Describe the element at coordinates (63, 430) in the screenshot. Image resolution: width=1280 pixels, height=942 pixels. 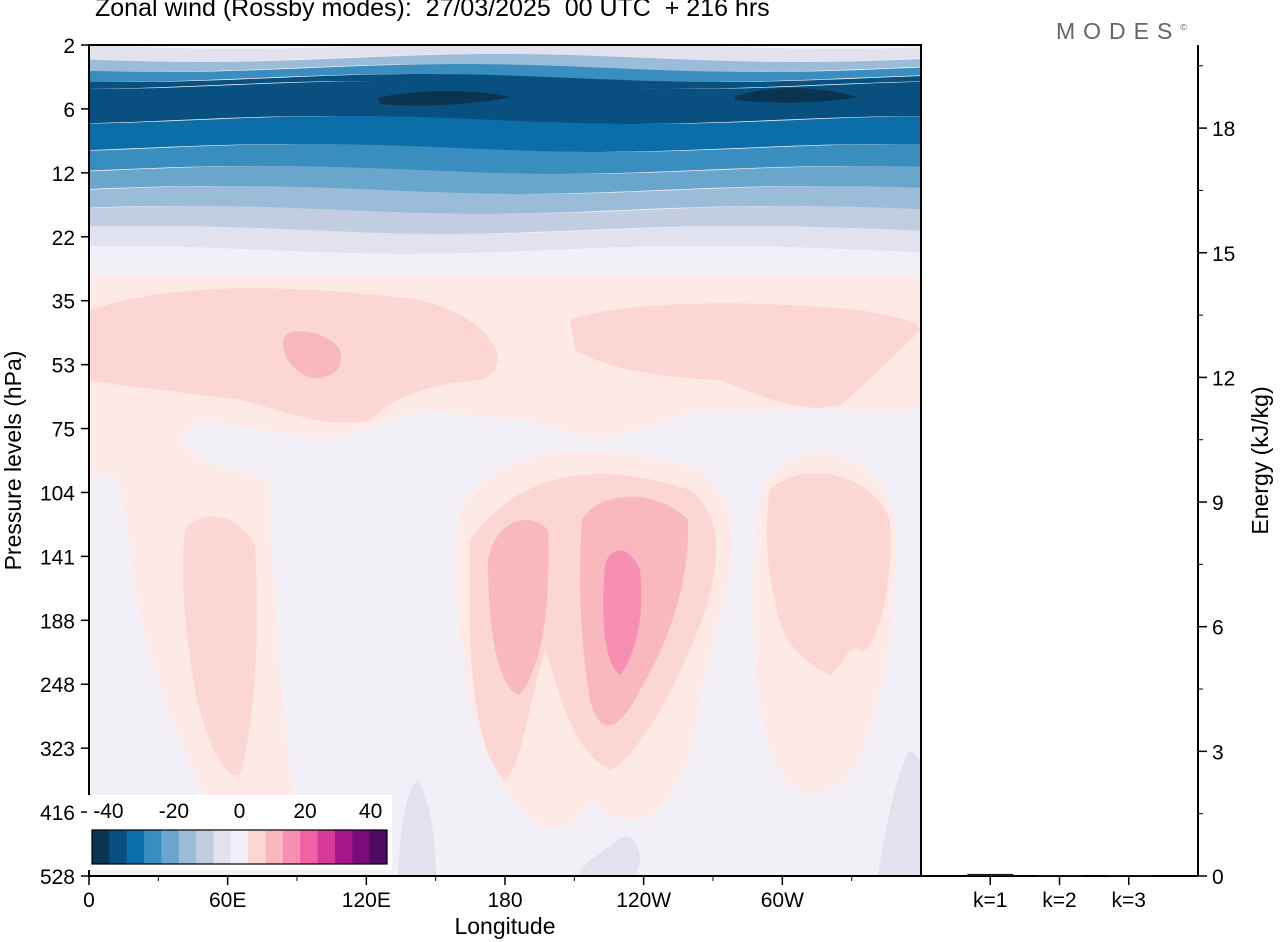
I see `y-tick-label: 75` at that location.